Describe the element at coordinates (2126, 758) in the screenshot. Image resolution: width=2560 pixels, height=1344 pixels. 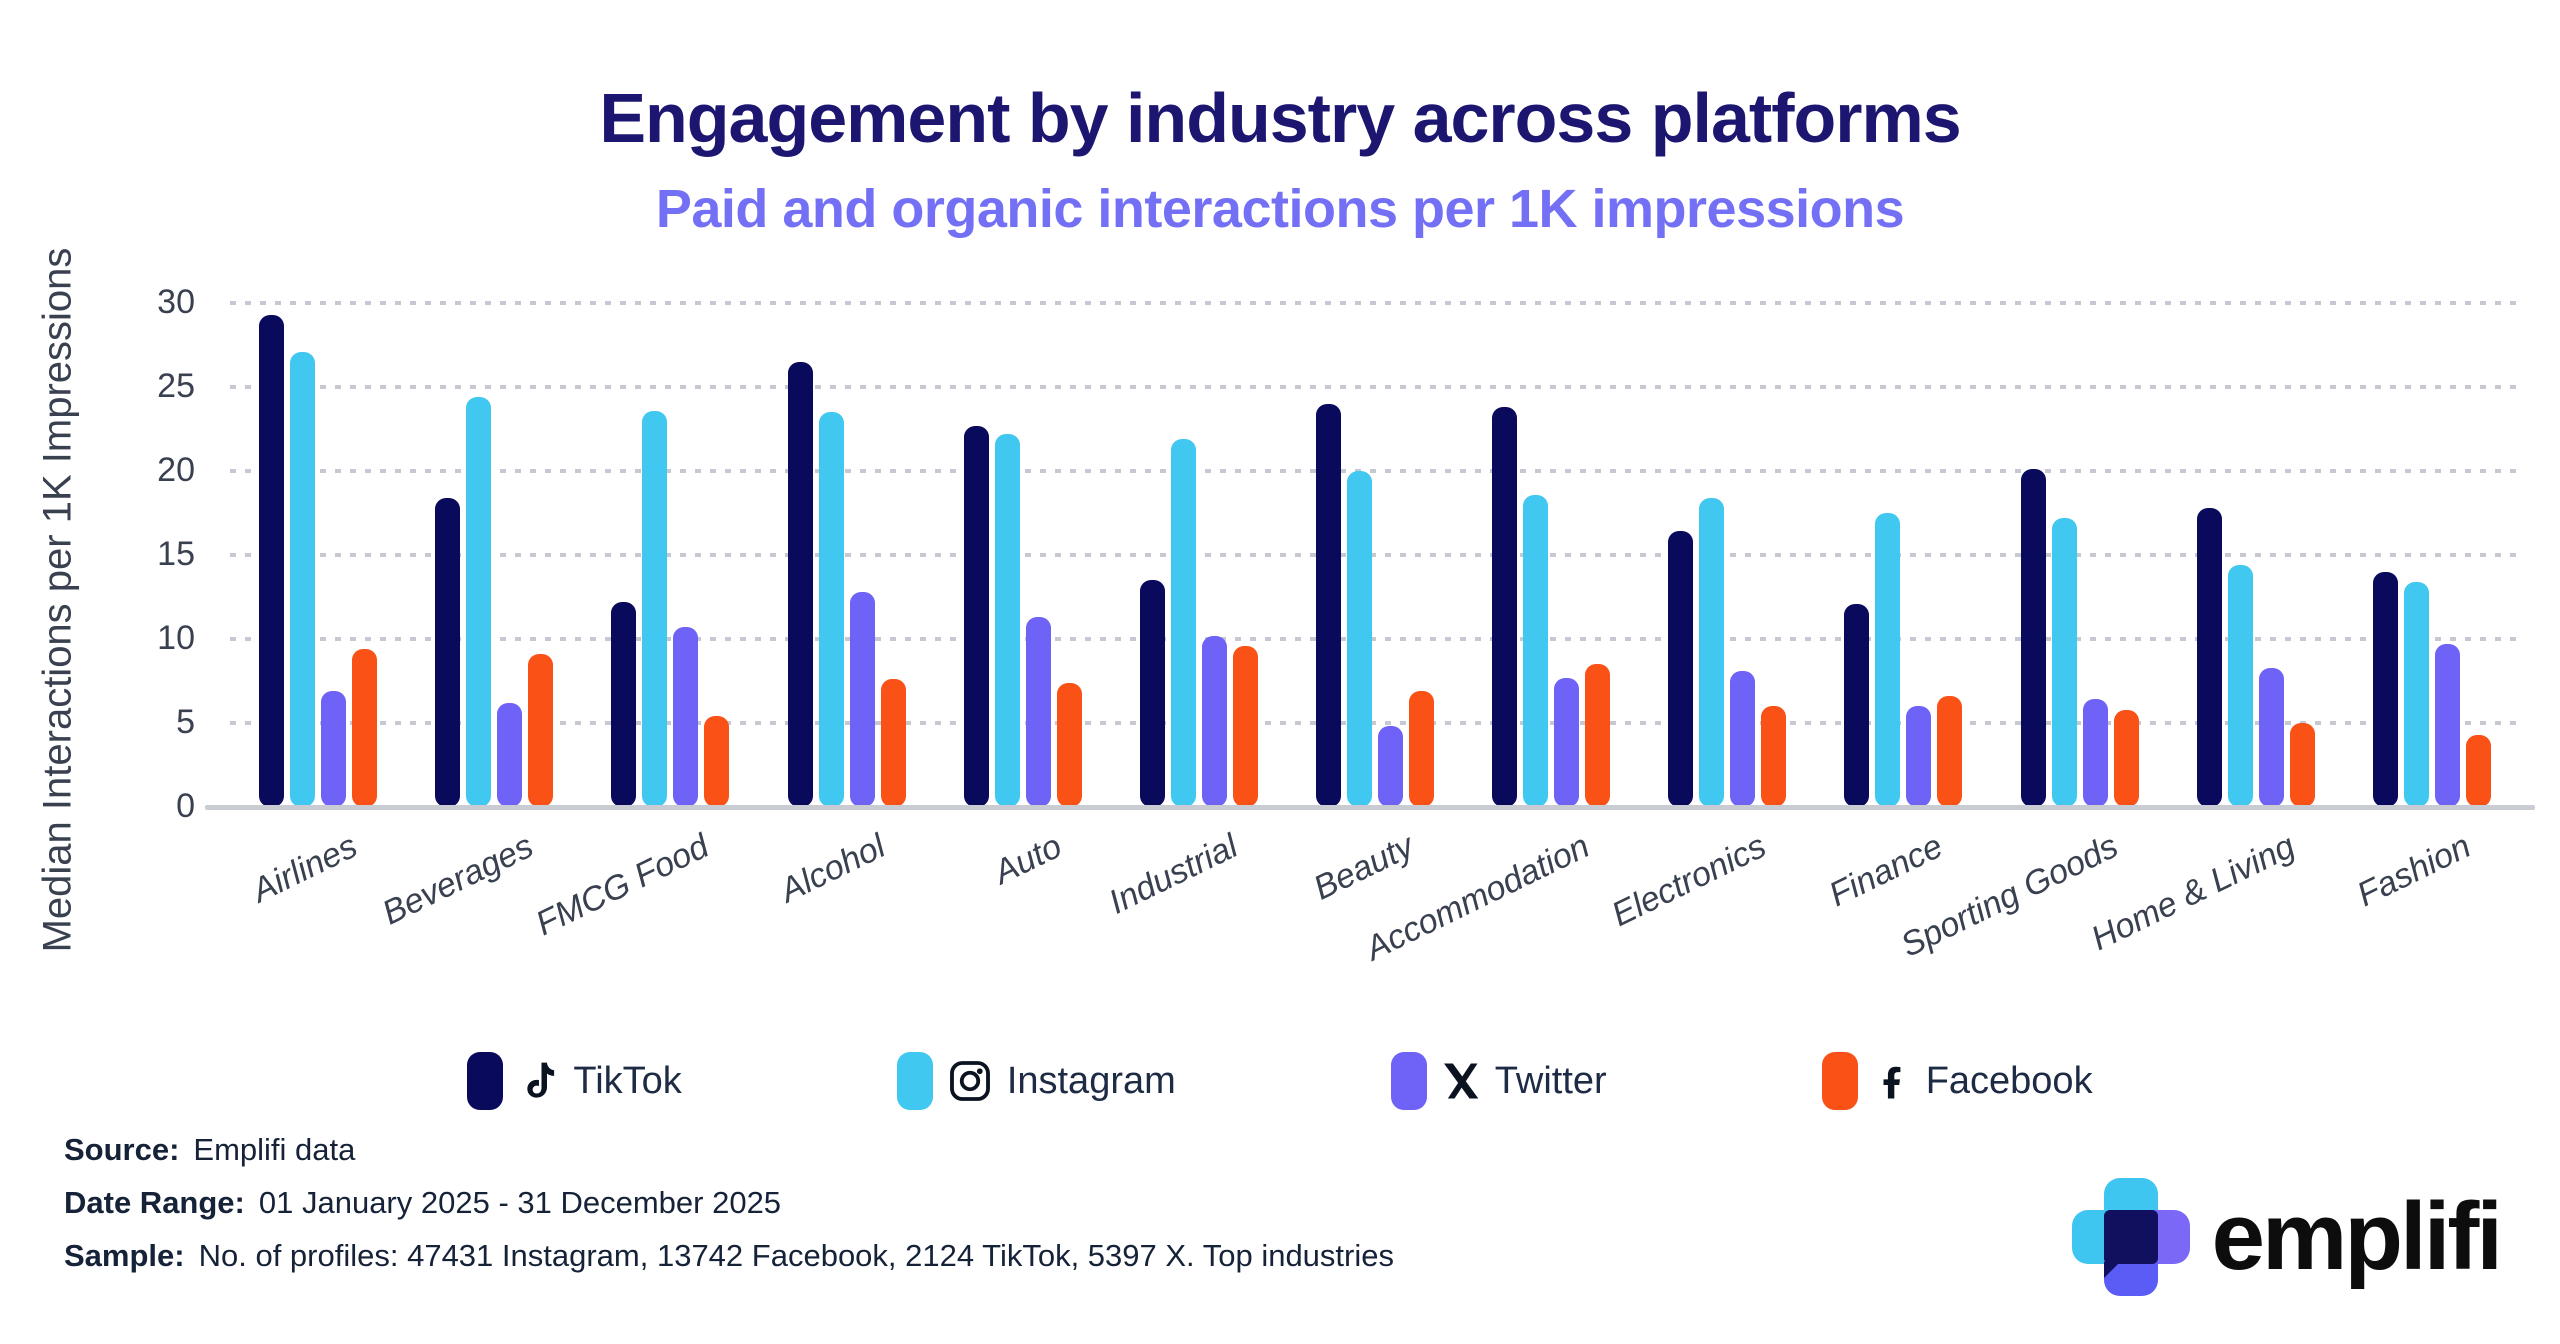
I see `bar-facebook-sporting-goods` at that location.